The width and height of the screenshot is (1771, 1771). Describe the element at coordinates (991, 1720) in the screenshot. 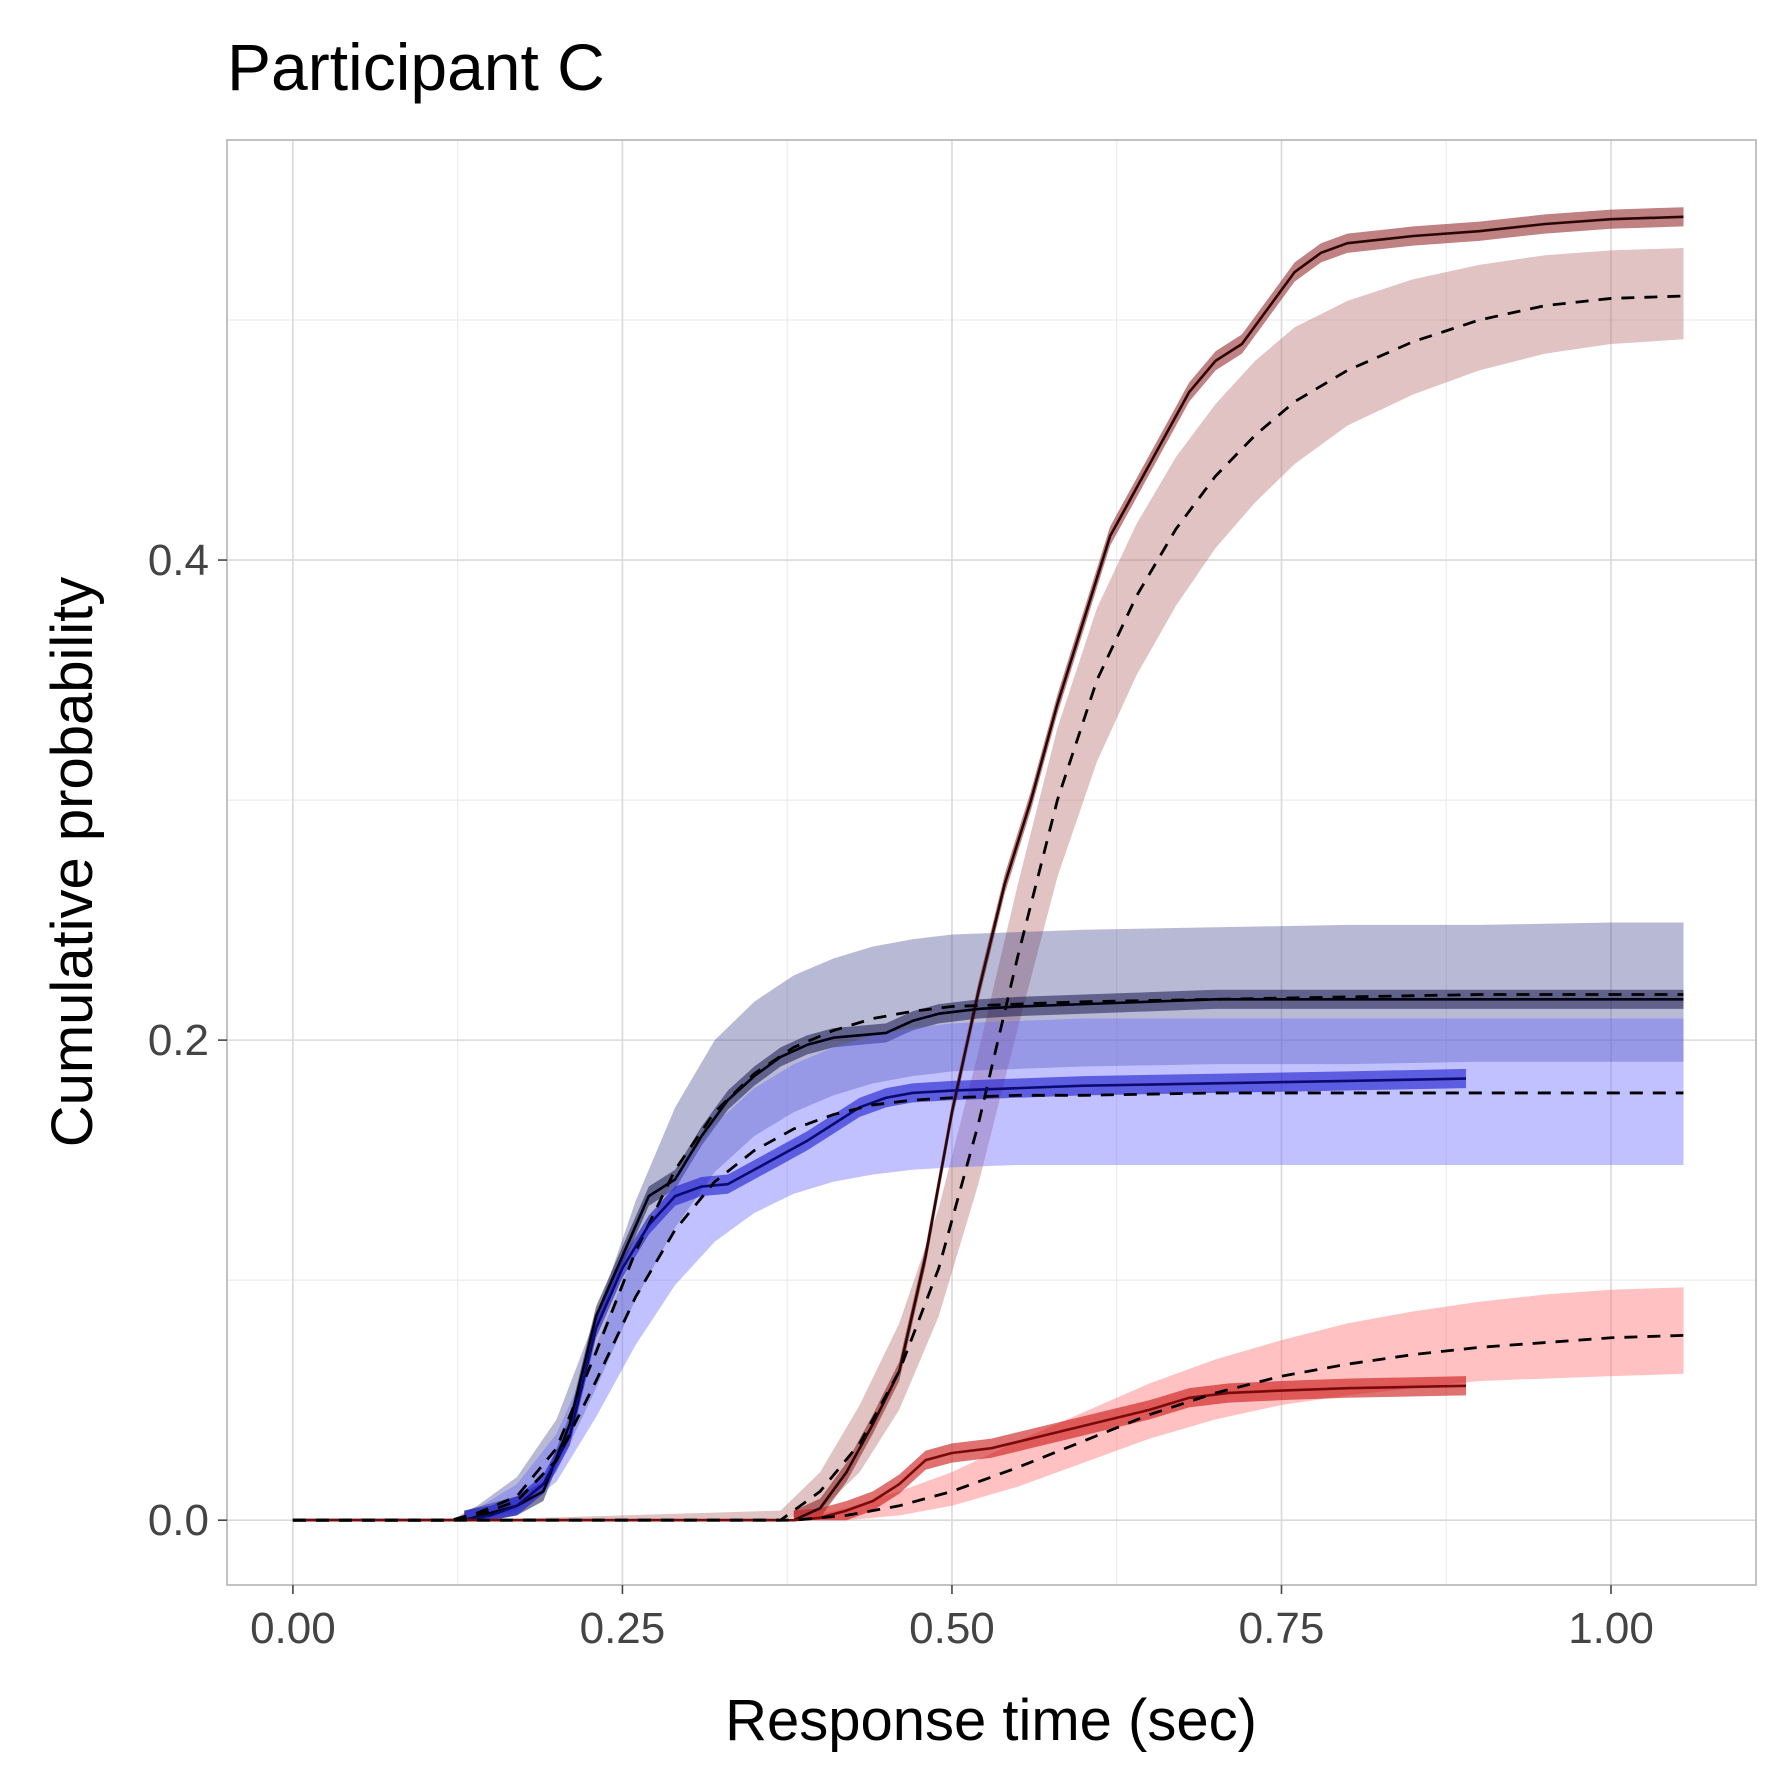

I see `x-axis-title: Response time (sec)` at that location.